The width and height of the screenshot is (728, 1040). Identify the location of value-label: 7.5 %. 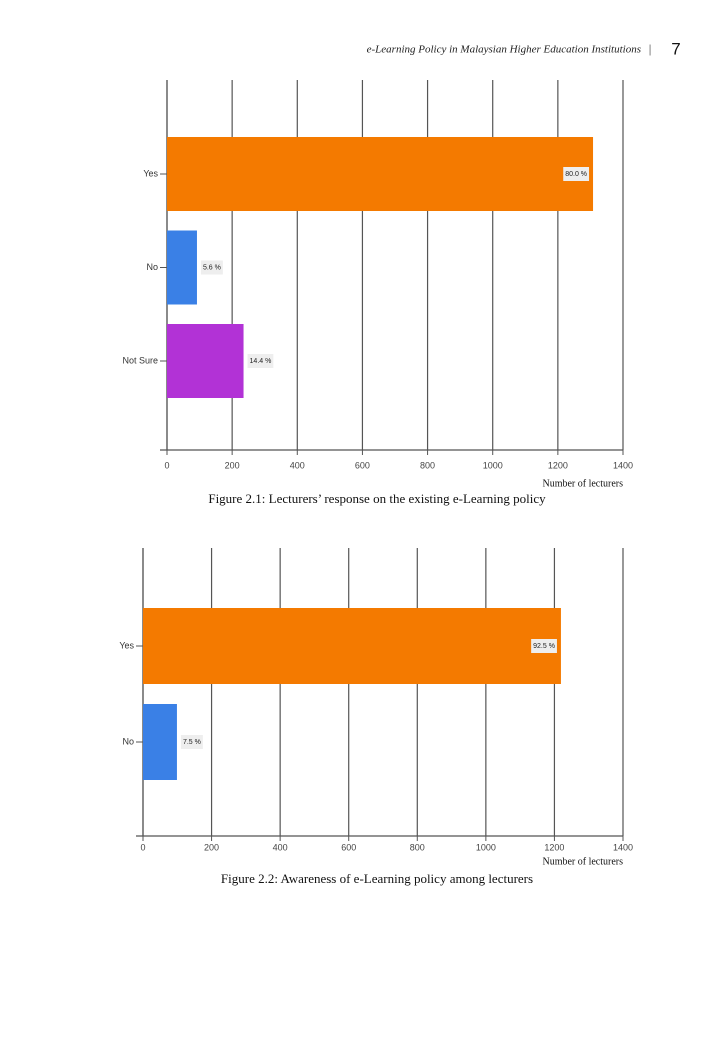
(192, 742).